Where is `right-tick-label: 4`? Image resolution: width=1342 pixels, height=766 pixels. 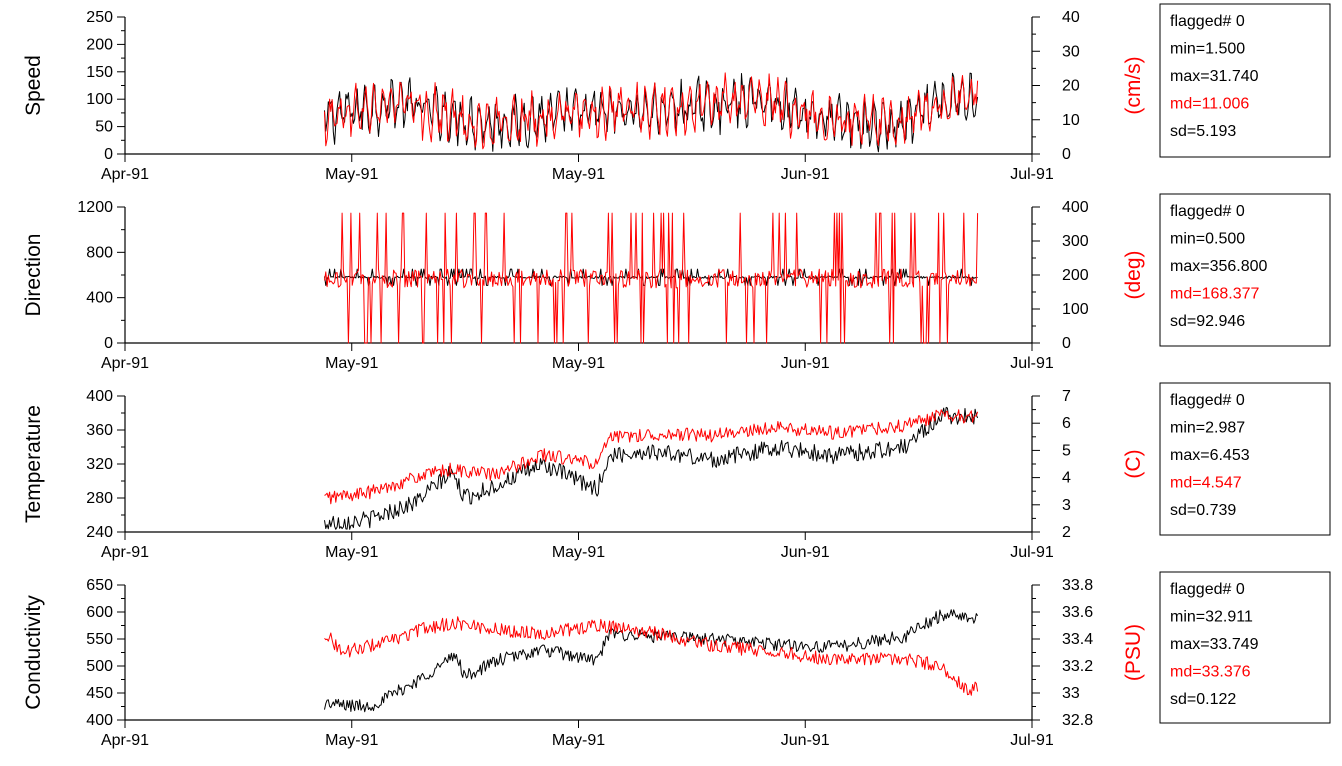
right-tick-label: 4 is located at coordinates (1066, 478).